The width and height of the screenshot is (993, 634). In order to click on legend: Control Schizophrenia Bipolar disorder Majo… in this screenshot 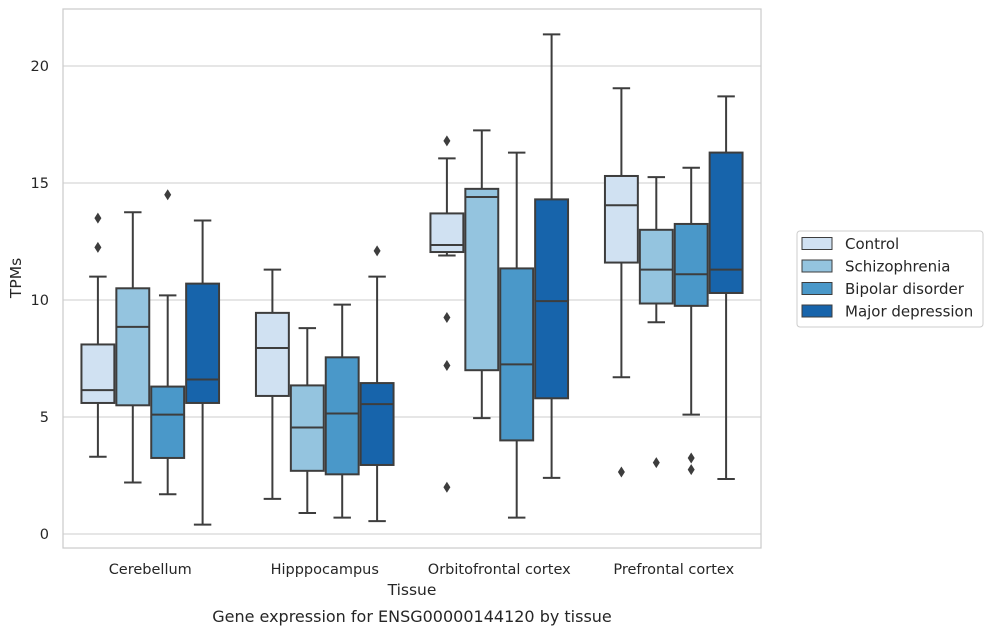, I will do `click(890, 279)`.